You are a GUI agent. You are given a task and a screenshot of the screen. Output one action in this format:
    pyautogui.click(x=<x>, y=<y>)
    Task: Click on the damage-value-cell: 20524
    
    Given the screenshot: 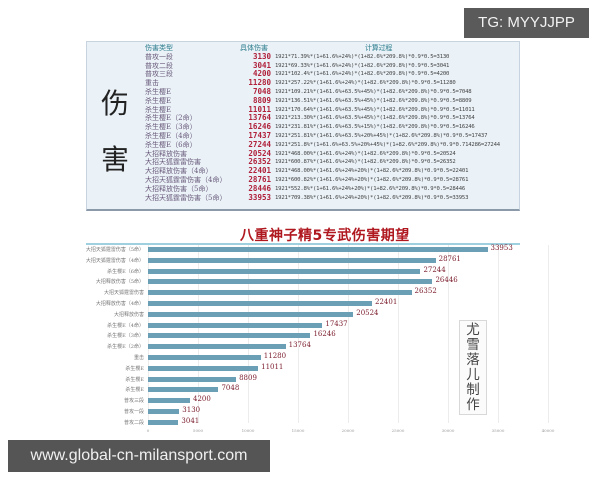 What is the action you would take?
    pyautogui.click(x=259, y=153)
    